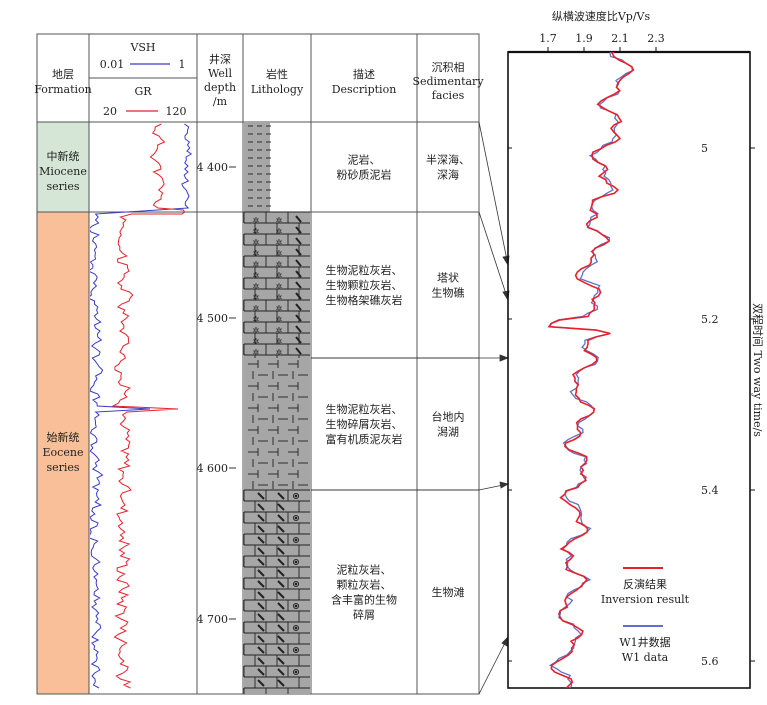 The height and width of the screenshot is (705, 767). I want to click on eocene-name-en1: Eocene, so click(63, 452).